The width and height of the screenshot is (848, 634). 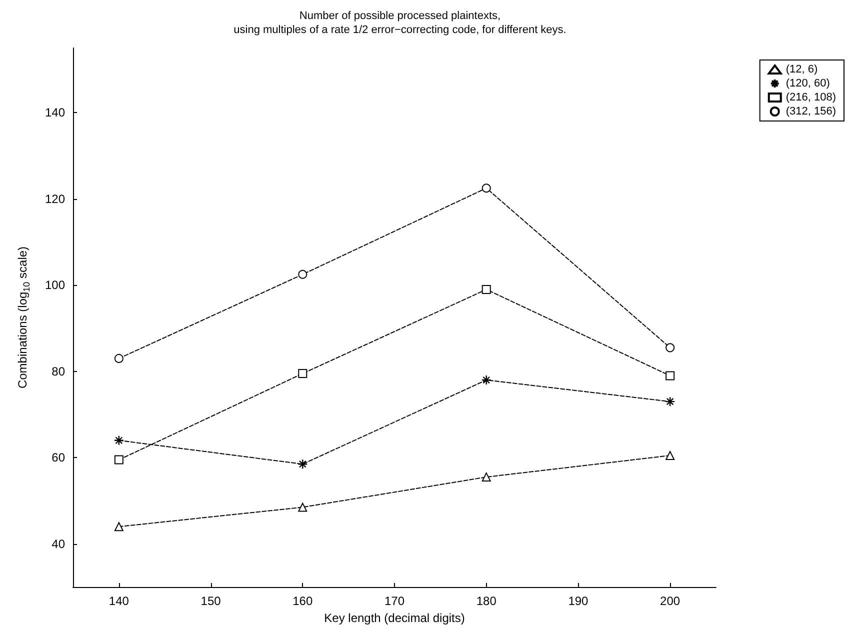 What do you see at coordinates (55, 285) in the screenshot?
I see `y-tick-label: 100` at bounding box center [55, 285].